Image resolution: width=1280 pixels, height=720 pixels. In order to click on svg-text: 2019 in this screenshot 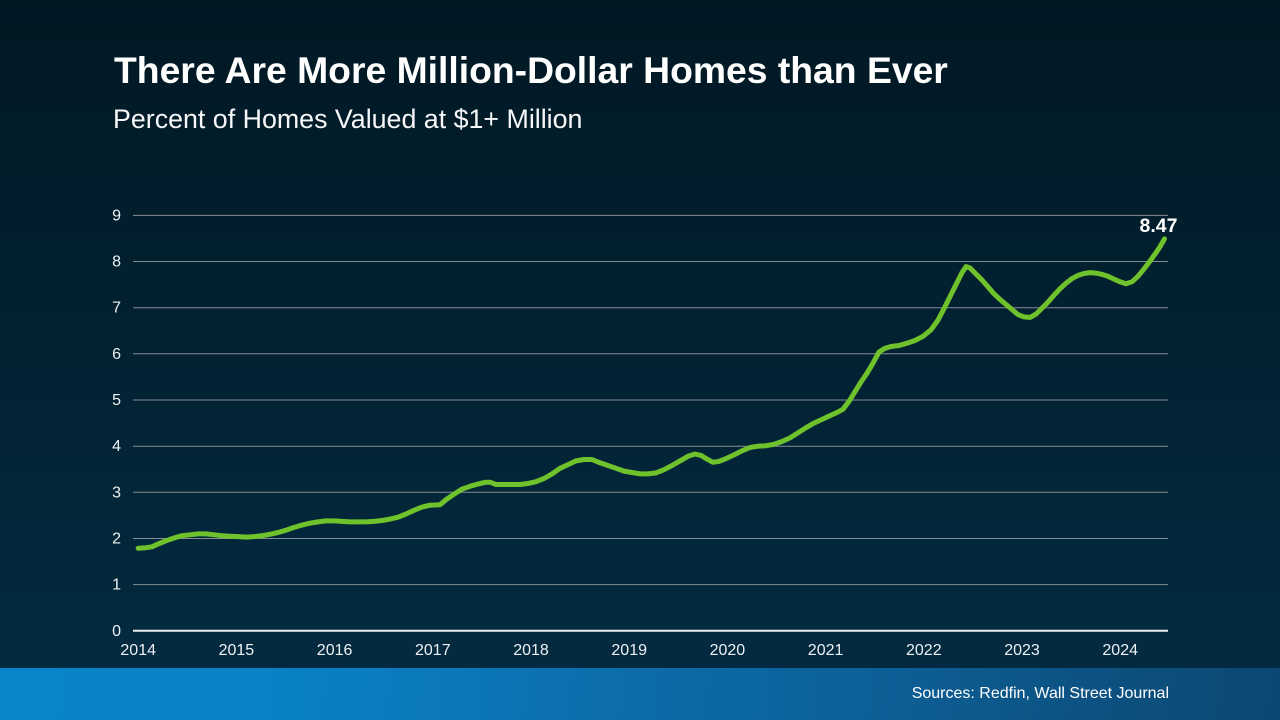, I will do `click(629, 650)`.